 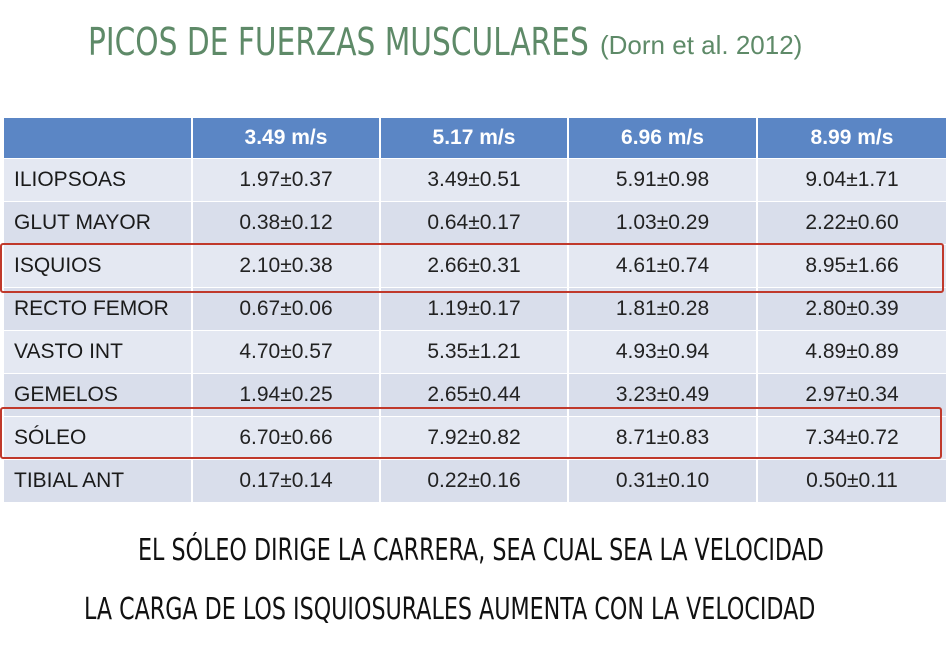 What do you see at coordinates (286, 352) in the screenshot?
I see `force-value: 4.70±0.57` at bounding box center [286, 352].